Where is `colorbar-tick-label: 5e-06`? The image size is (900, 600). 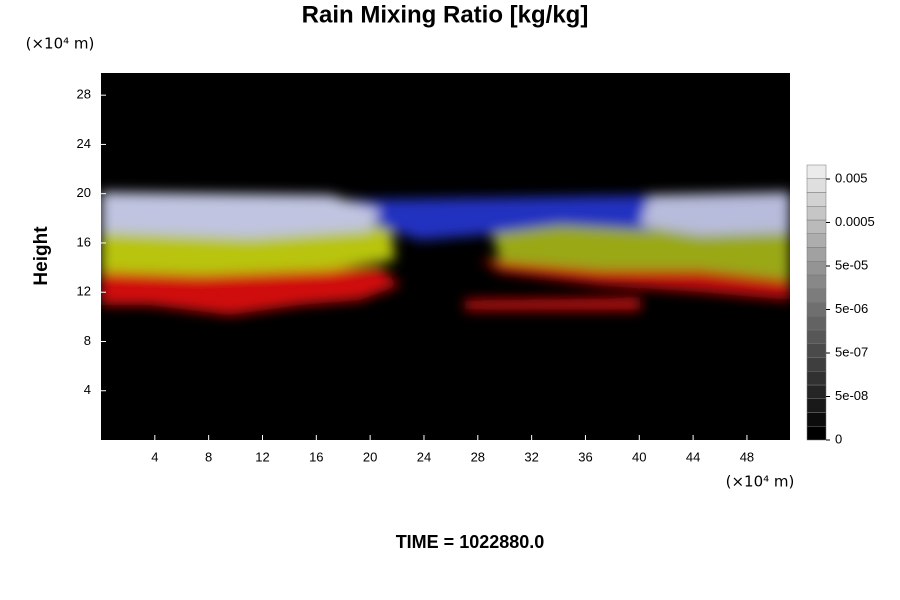
colorbar-tick-label: 5e-06 is located at coordinates (851, 308).